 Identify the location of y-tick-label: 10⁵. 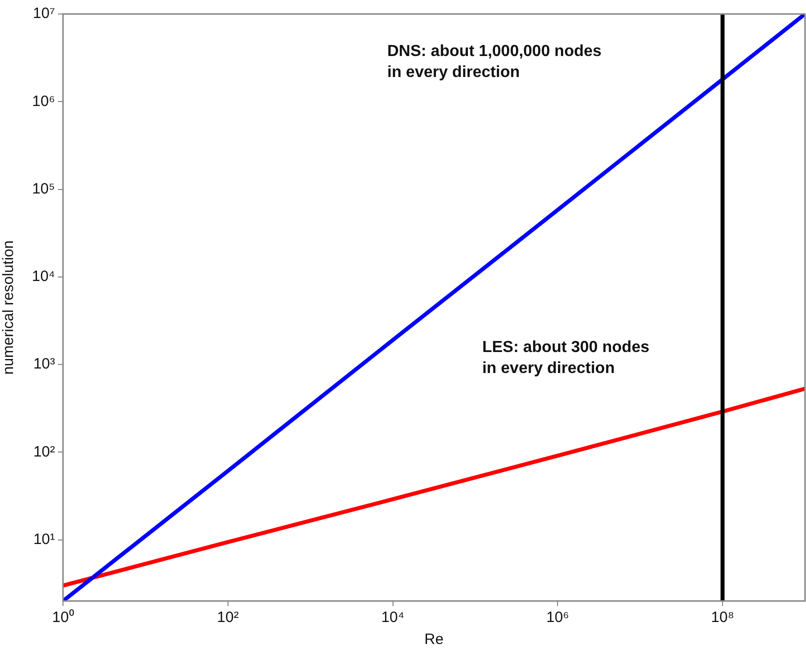
(43, 189).